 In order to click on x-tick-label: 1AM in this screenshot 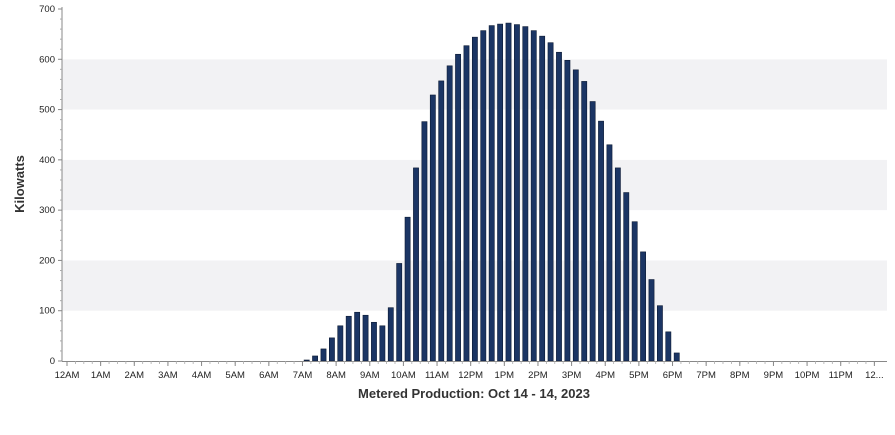, I will do `click(101, 375)`.